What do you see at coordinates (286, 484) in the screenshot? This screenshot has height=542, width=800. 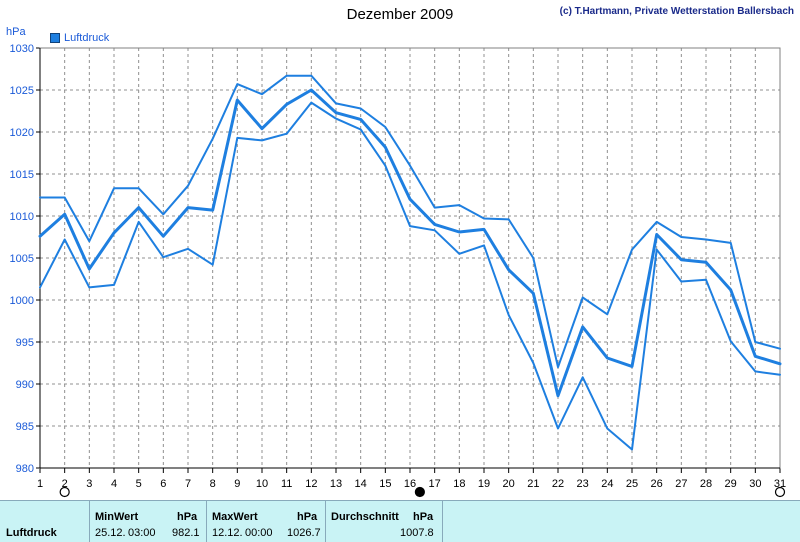 I see `x-tick-label: 11` at bounding box center [286, 484].